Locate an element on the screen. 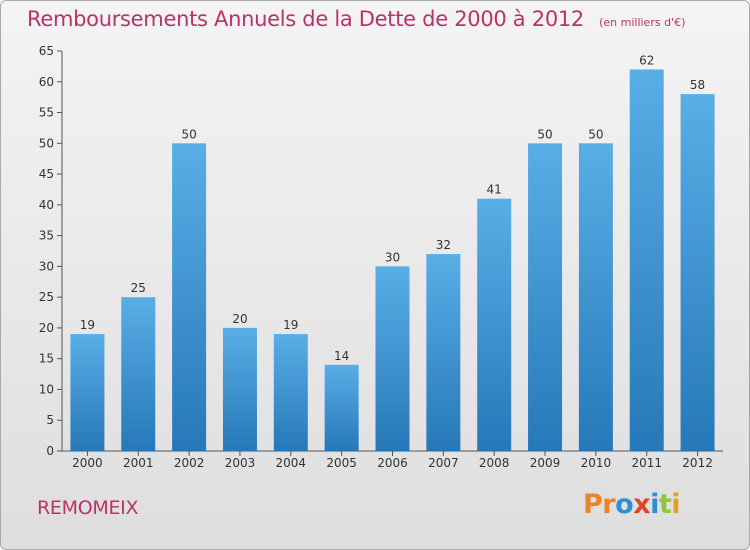  chart-title-unit: (en milliers d'€) is located at coordinates (642, 22).